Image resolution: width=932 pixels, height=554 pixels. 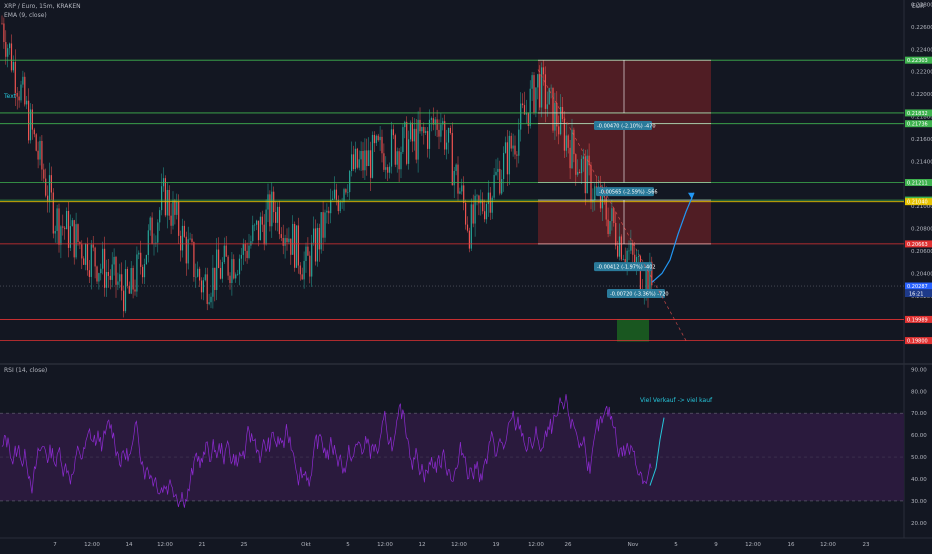 I want to click on measure-label-text: -0.00412 (-1.97%) -402, so click(x=626, y=268).